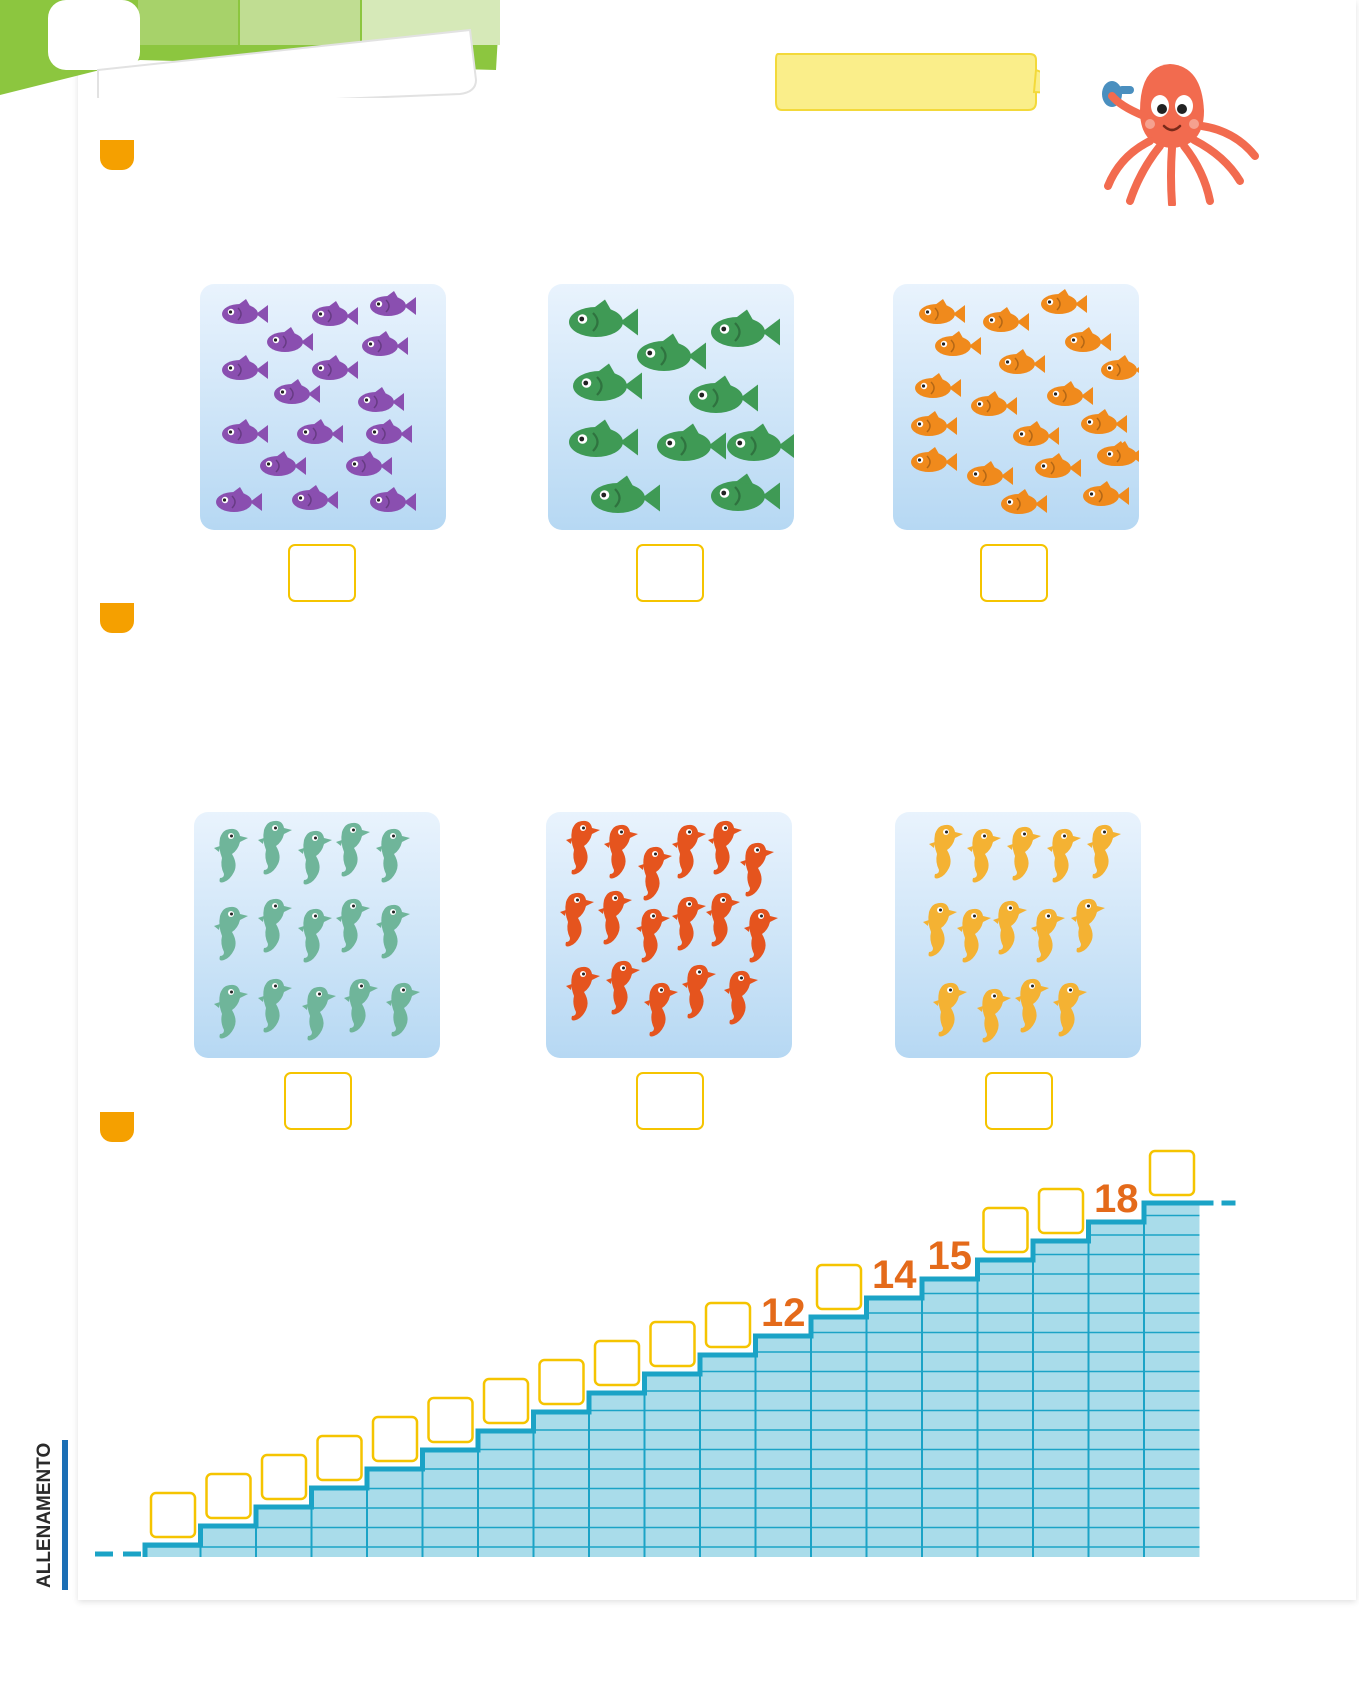 The height and width of the screenshot is (1684, 1359). Describe the element at coordinates (670, 1101) in the screenshot. I see `answer-box-red-seahorses` at that location.